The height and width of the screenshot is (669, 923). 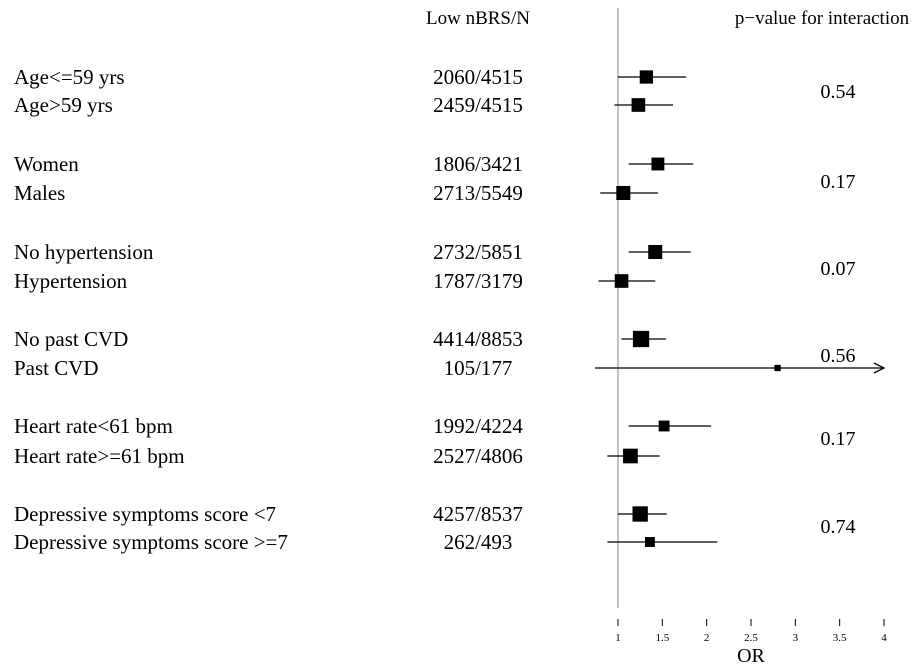 I want to click on row: Hypertension 1787/3179, so click(x=335, y=281).